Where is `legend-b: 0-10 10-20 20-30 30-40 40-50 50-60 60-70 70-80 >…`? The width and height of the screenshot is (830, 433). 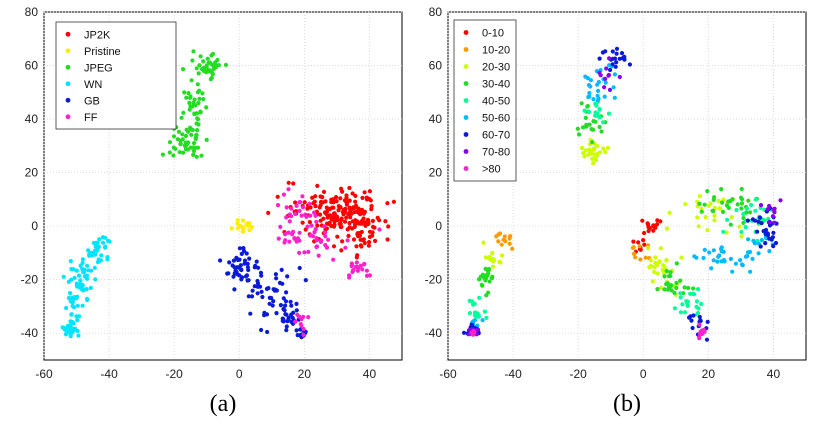 legend-b: 0-10 10-20 20-30 30-40 40-50 50-60 60-70 70-80 >… is located at coordinates (485, 100).